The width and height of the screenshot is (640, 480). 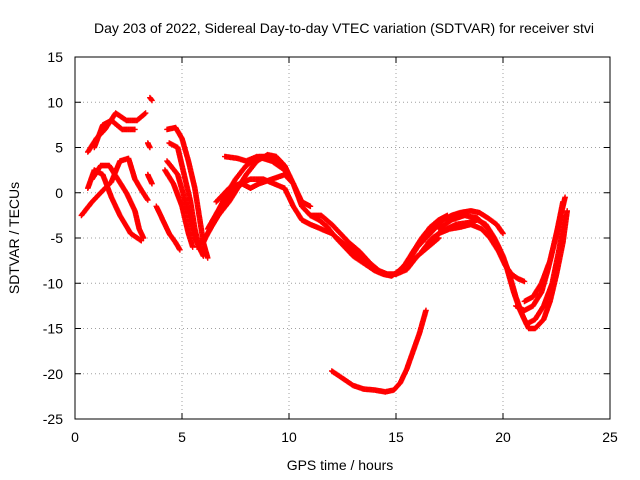 What do you see at coordinates (53, 283) in the screenshot?
I see `y-tick-label: -10` at bounding box center [53, 283].